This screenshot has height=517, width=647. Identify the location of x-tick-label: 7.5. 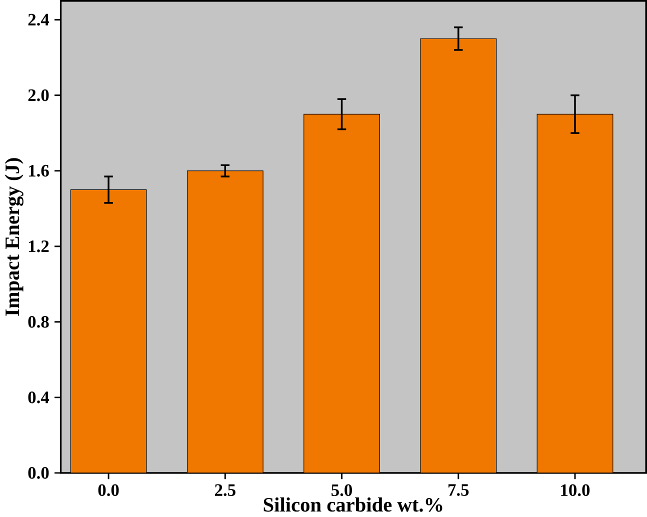
(458, 490).